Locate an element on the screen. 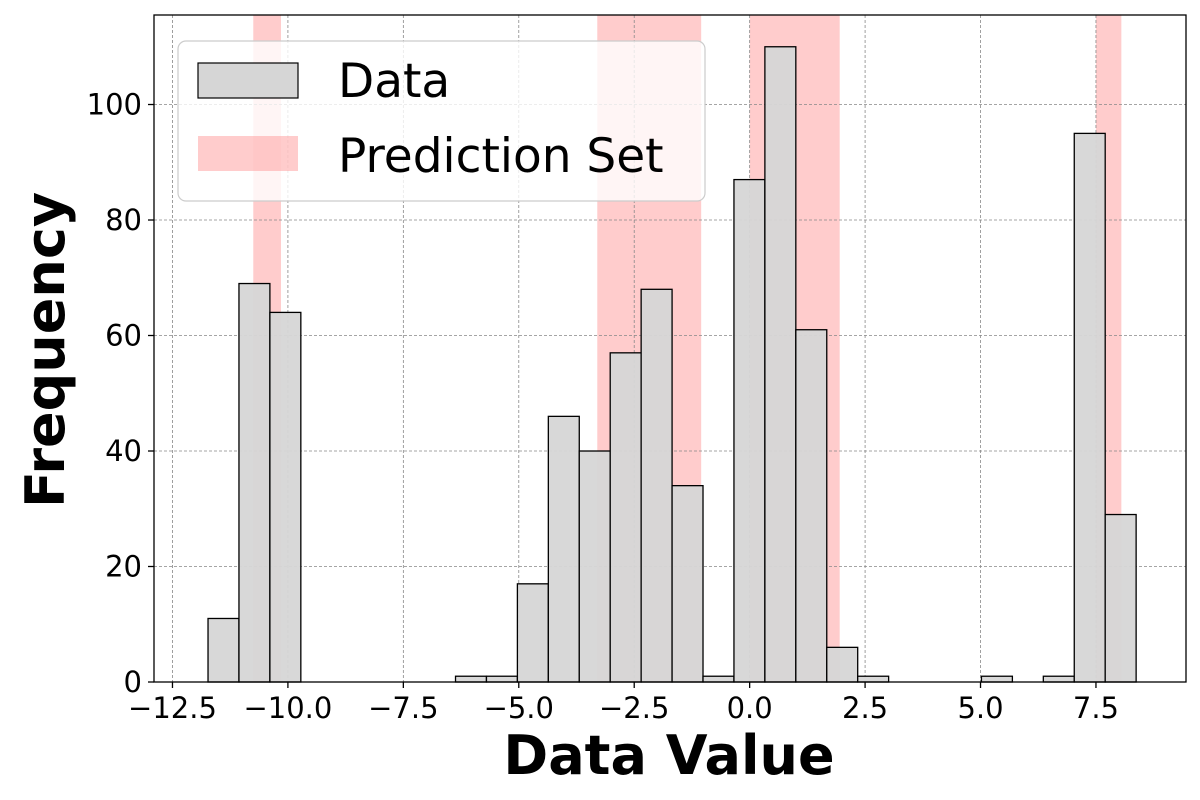 This screenshot has height=800, width=1200. legend-label-prediction-set: Prediction Set is located at coordinates (501, 156).